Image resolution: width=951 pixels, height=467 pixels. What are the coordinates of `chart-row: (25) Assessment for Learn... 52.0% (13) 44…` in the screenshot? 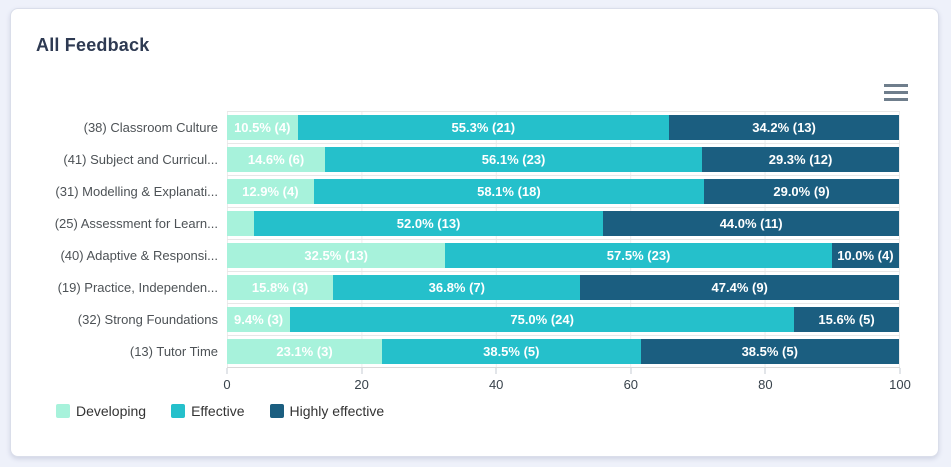 It's located at (455, 223).